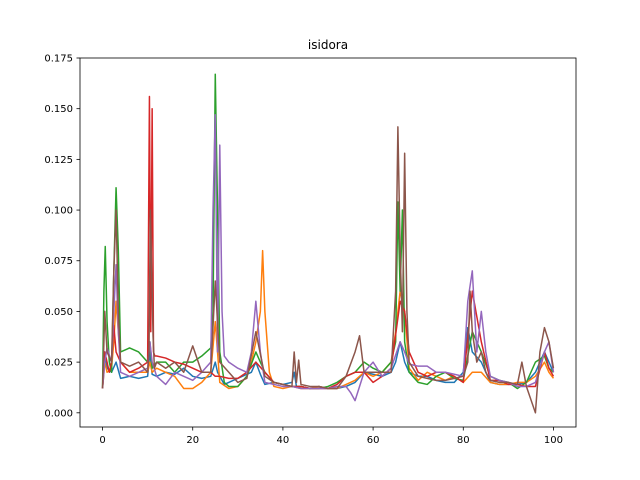 The height and width of the screenshot is (480, 640). What do you see at coordinates (58, 59) in the screenshot?
I see `y-tick-label: 0.175` at bounding box center [58, 59].